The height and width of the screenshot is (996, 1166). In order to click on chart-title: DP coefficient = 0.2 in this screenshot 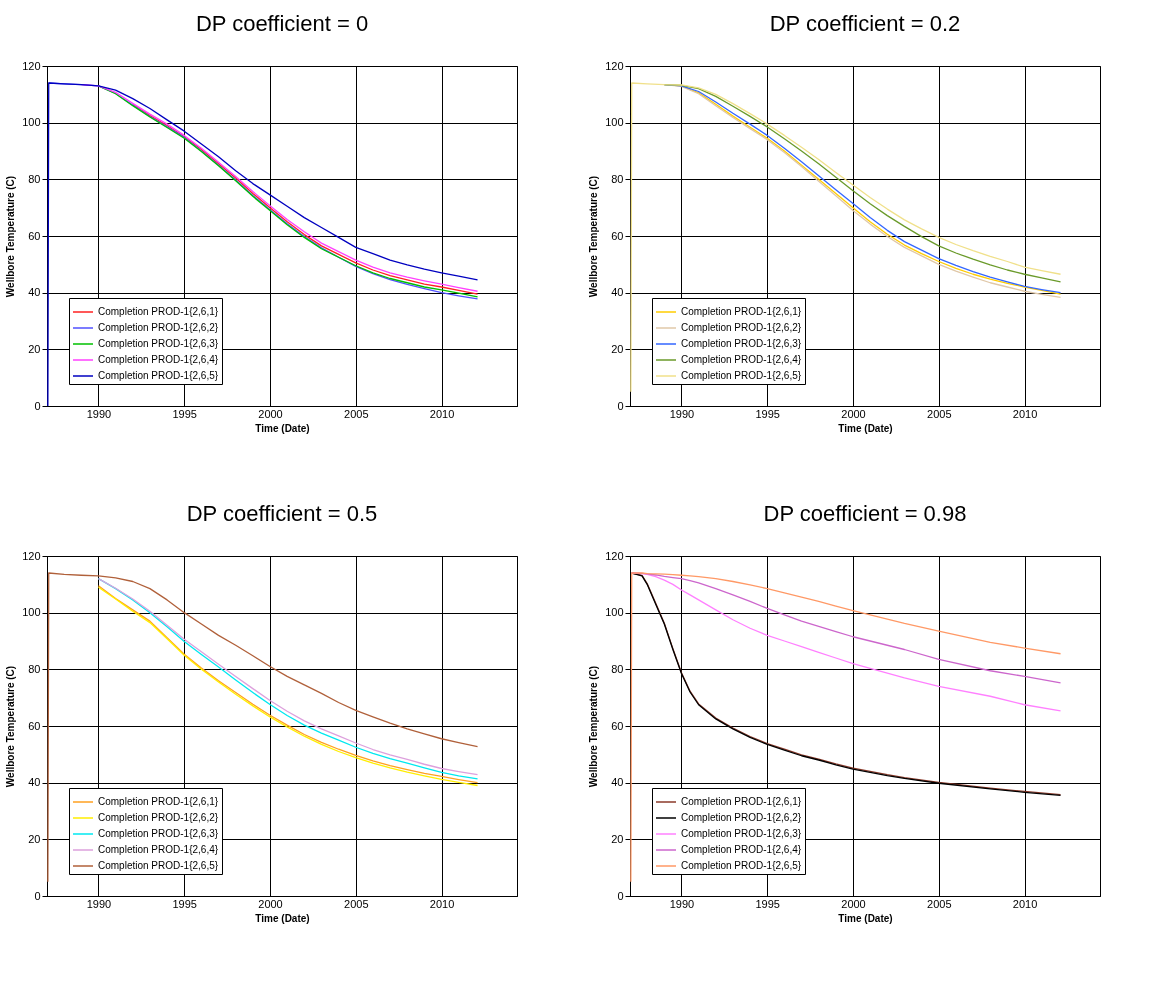, I will do `click(865, 23)`.